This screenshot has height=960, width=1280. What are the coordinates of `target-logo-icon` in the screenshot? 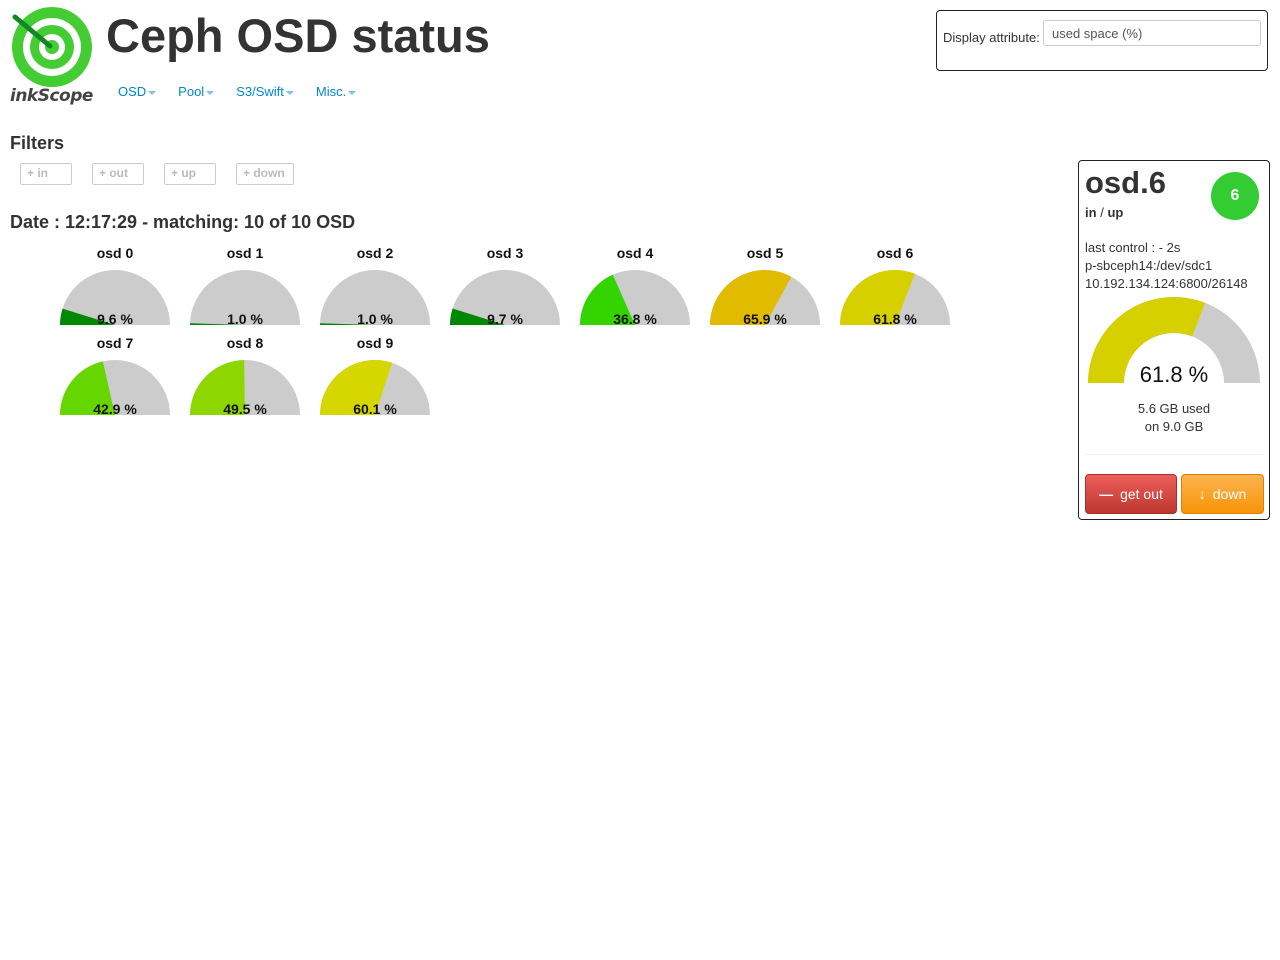 It's located at (52, 47).